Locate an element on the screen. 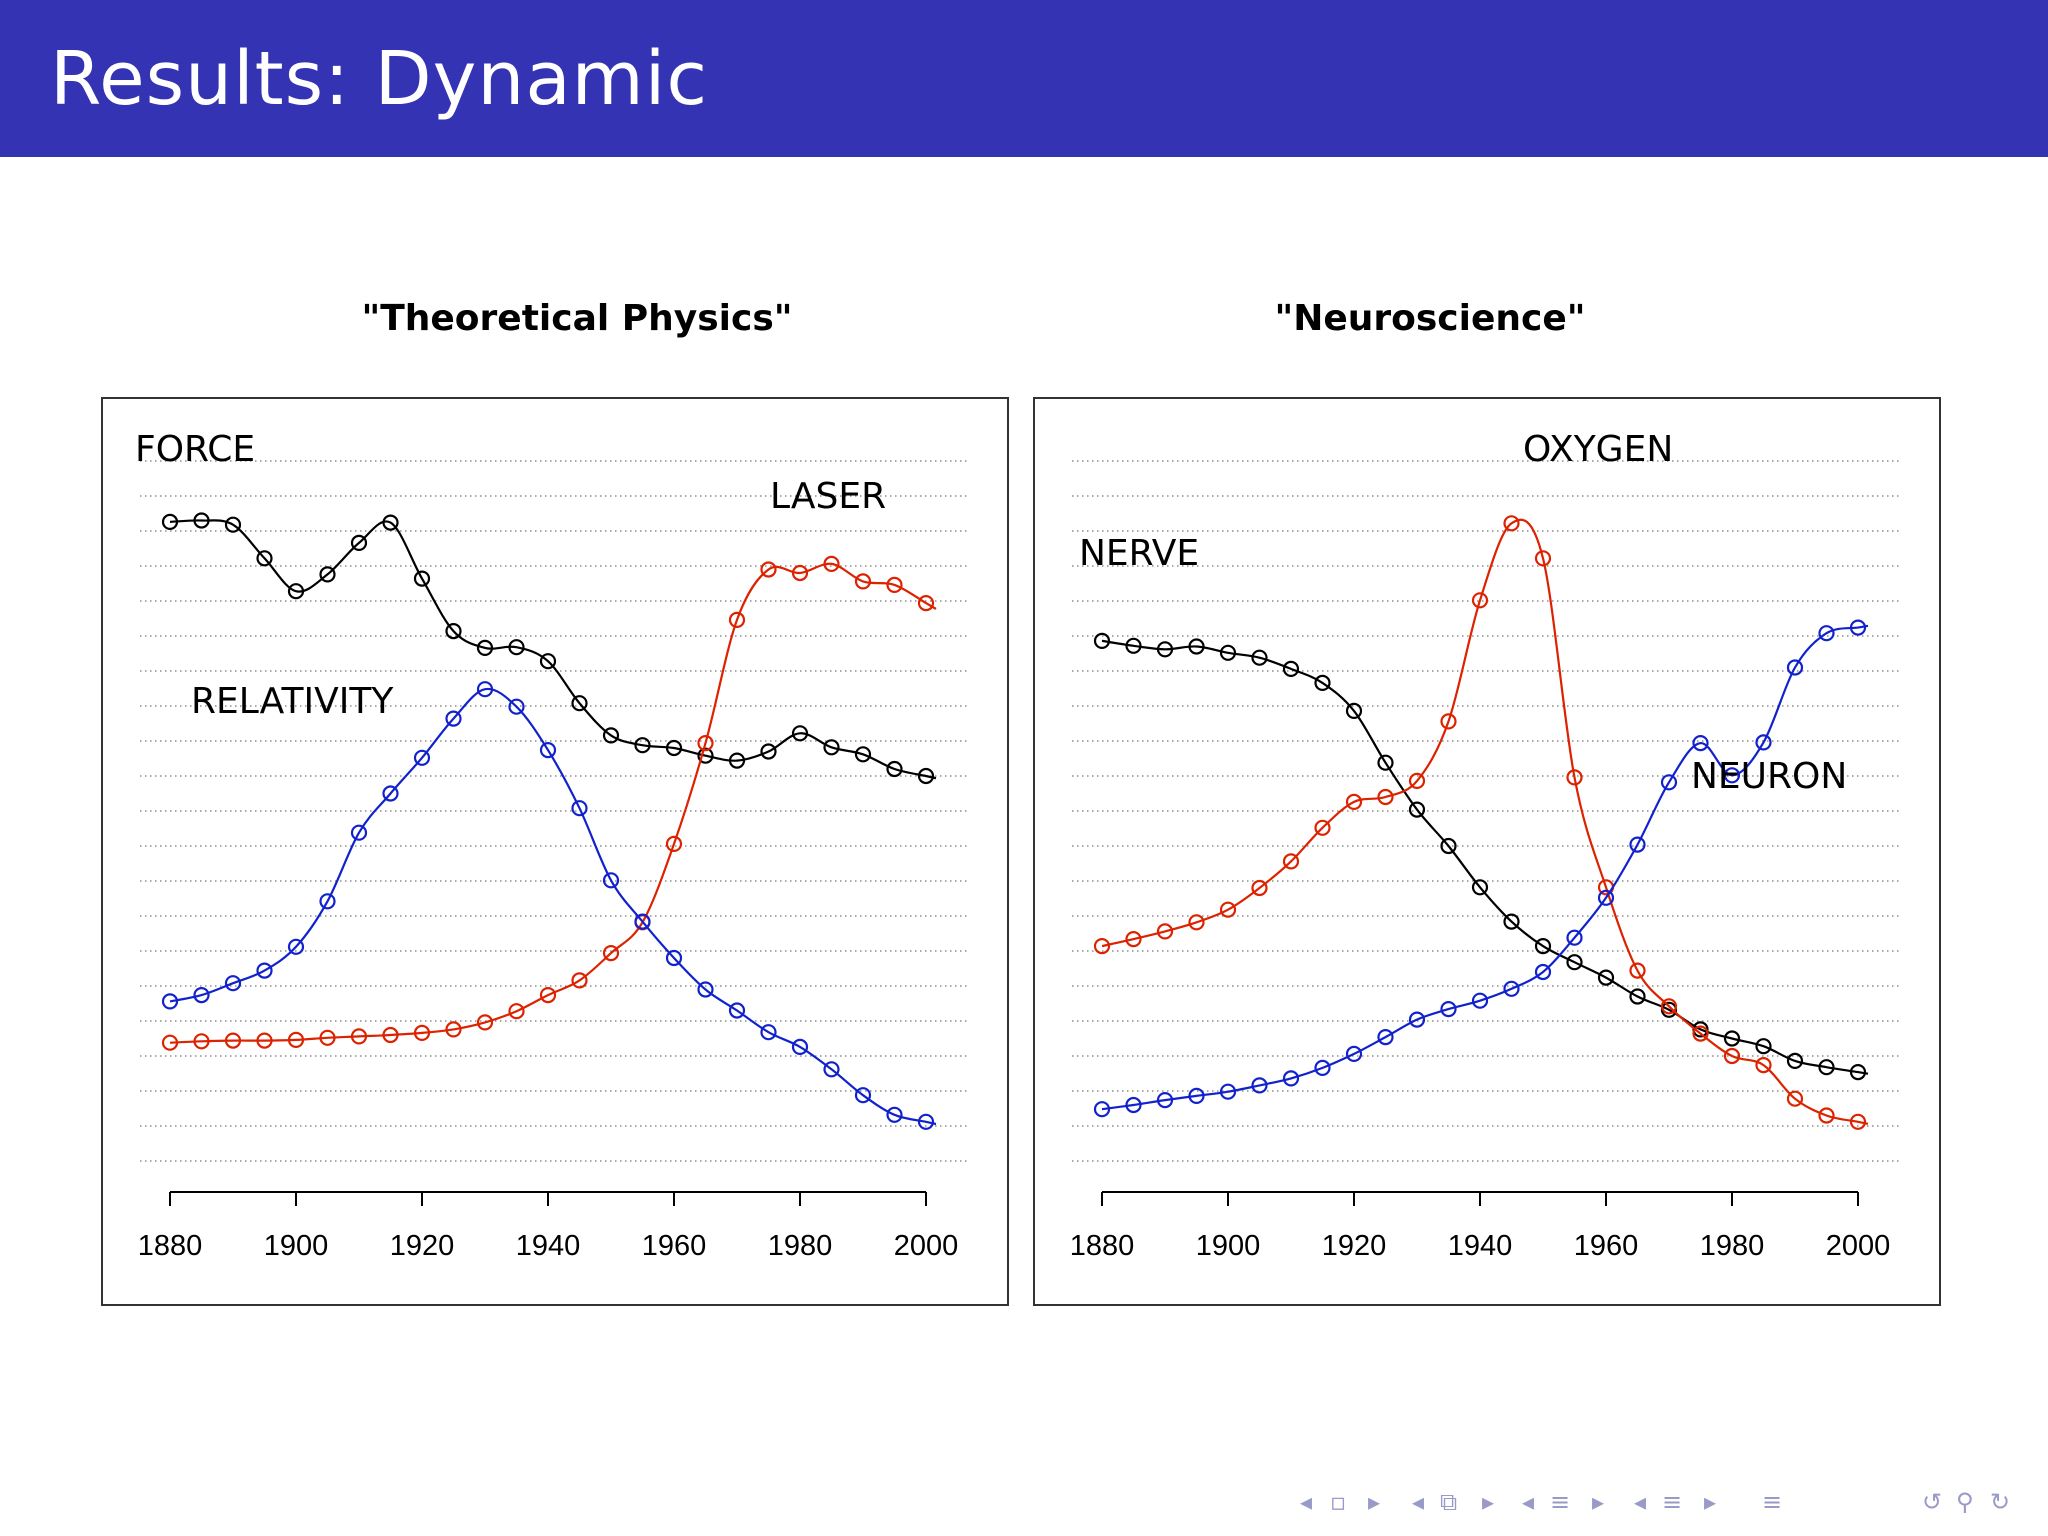  series-line-force is located at coordinates (553, 649).